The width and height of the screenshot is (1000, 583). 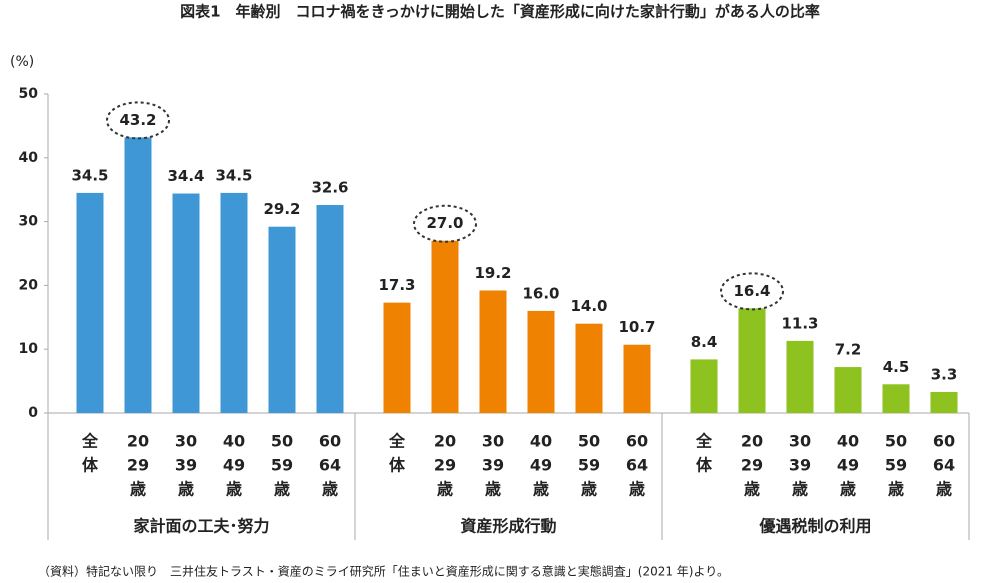 What do you see at coordinates (492, 273) in the screenshot?
I see `value-label: 19.2` at bounding box center [492, 273].